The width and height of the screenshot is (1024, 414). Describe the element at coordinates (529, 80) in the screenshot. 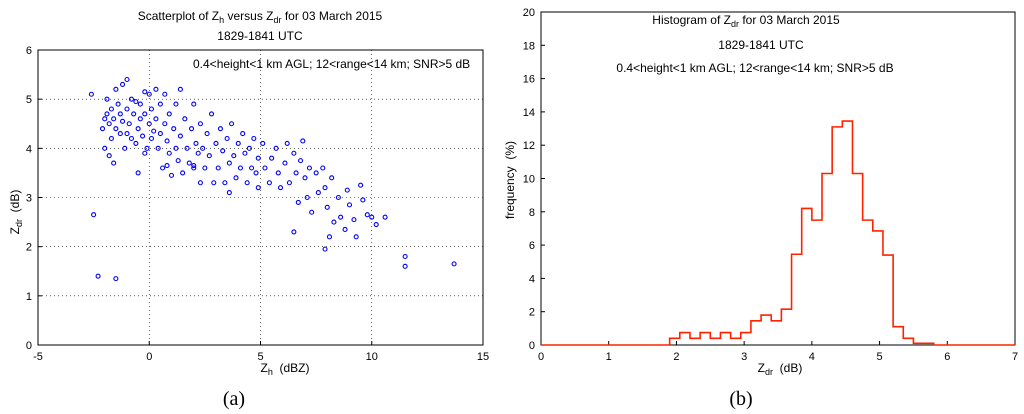

I see `histogram-y-tick-label: 16` at that location.